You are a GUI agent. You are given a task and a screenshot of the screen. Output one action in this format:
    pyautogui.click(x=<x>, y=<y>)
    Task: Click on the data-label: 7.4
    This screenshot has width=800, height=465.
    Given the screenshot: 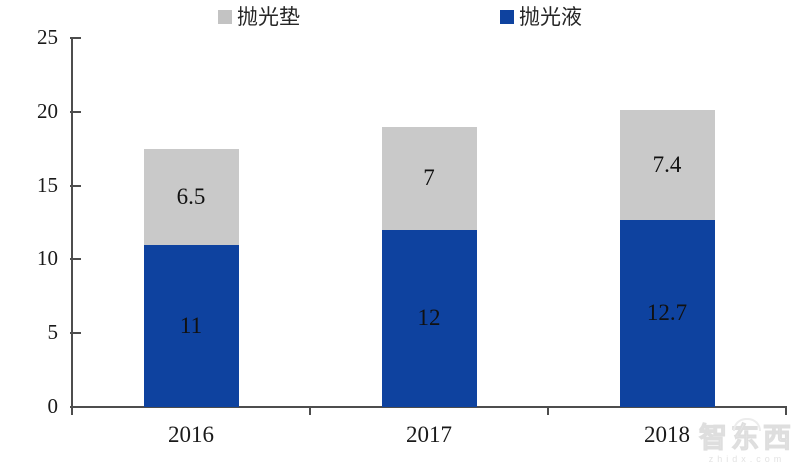 What is the action you would take?
    pyautogui.click(x=667, y=164)
    